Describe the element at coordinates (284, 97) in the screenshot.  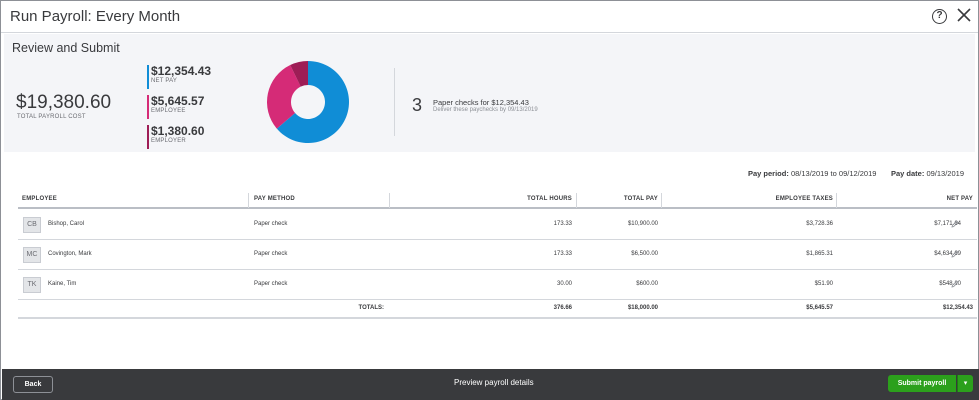
I see `donut-slice-employee` at that location.